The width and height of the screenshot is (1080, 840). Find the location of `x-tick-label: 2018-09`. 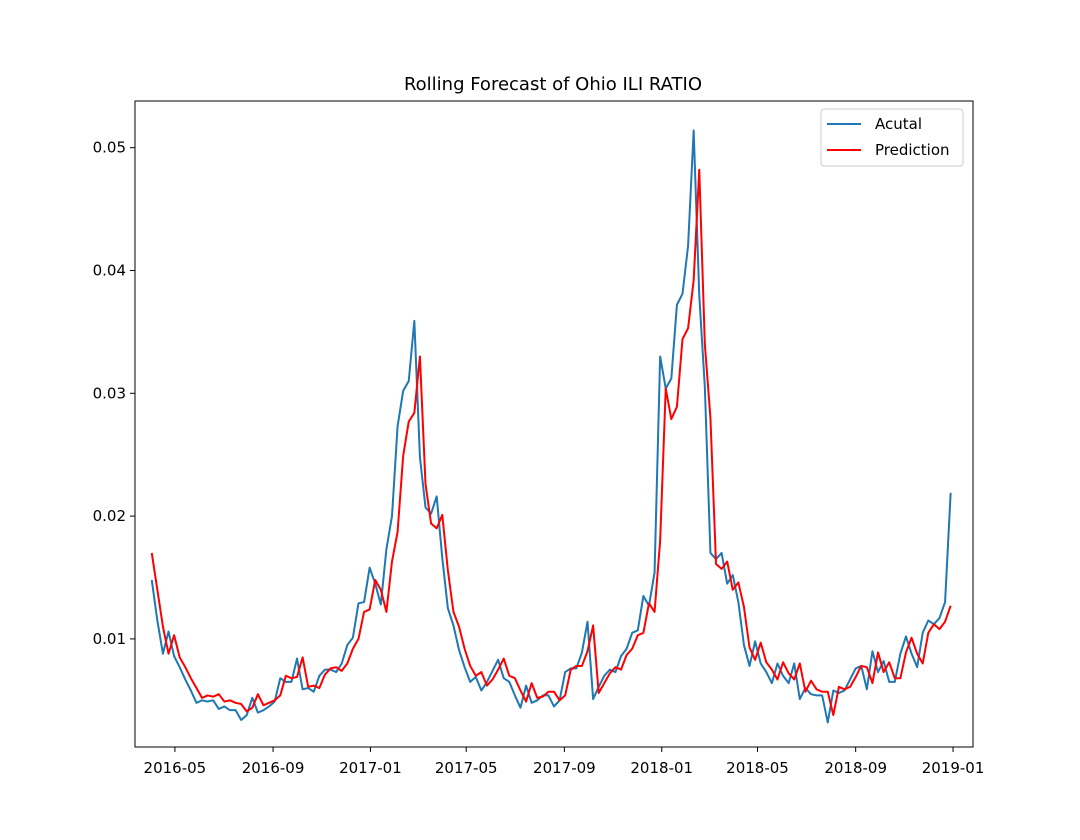

x-tick-label: 2018-09 is located at coordinates (855, 768).